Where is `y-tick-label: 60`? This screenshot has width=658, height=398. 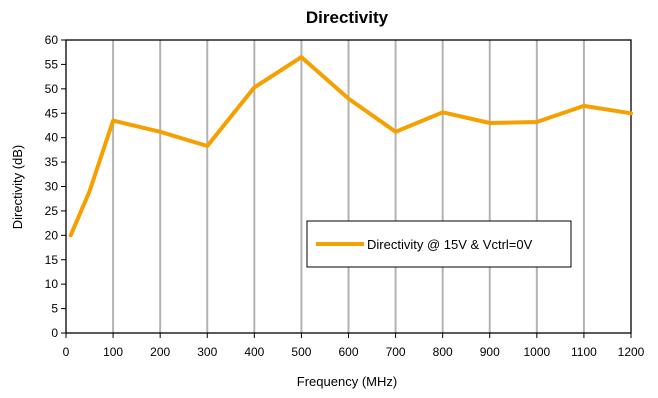 y-tick-label: 60 is located at coordinates (52, 40).